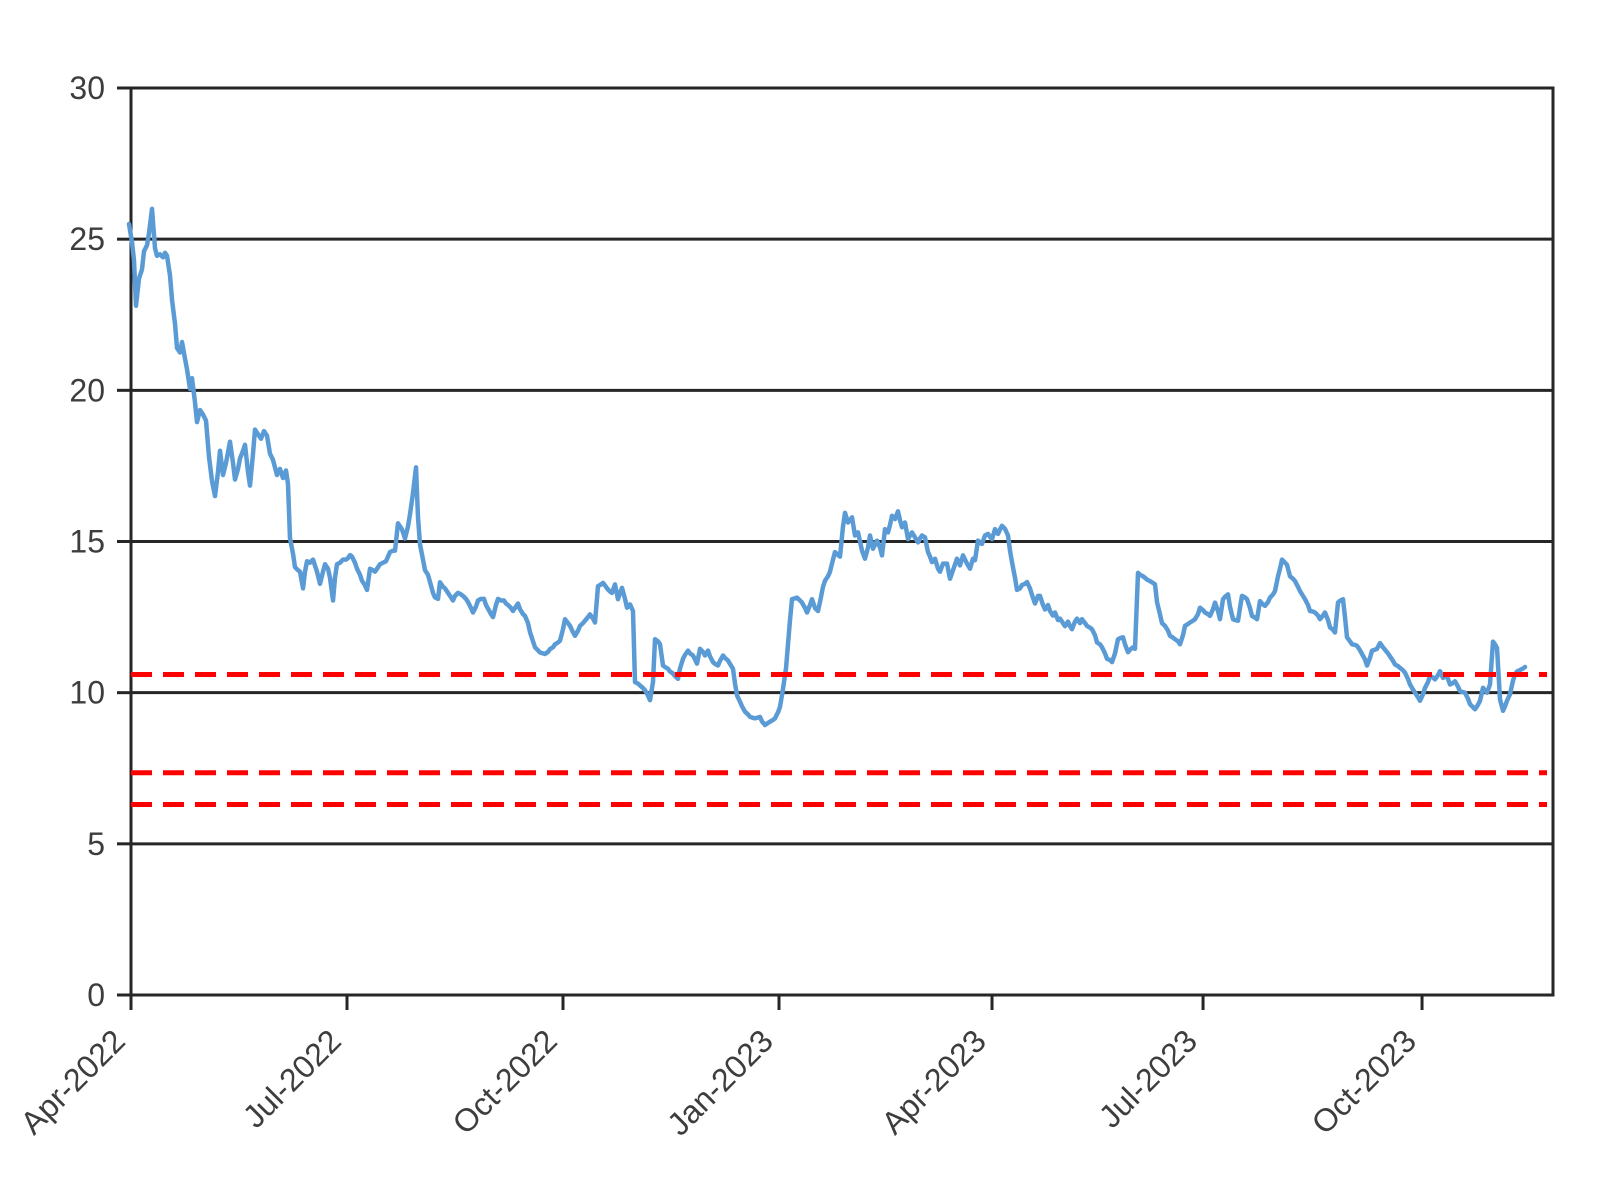 This screenshot has width=1604, height=1193. Describe the element at coordinates (96, 844) in the screenshot. I see `y-axis-tick-label: 5` at that location.